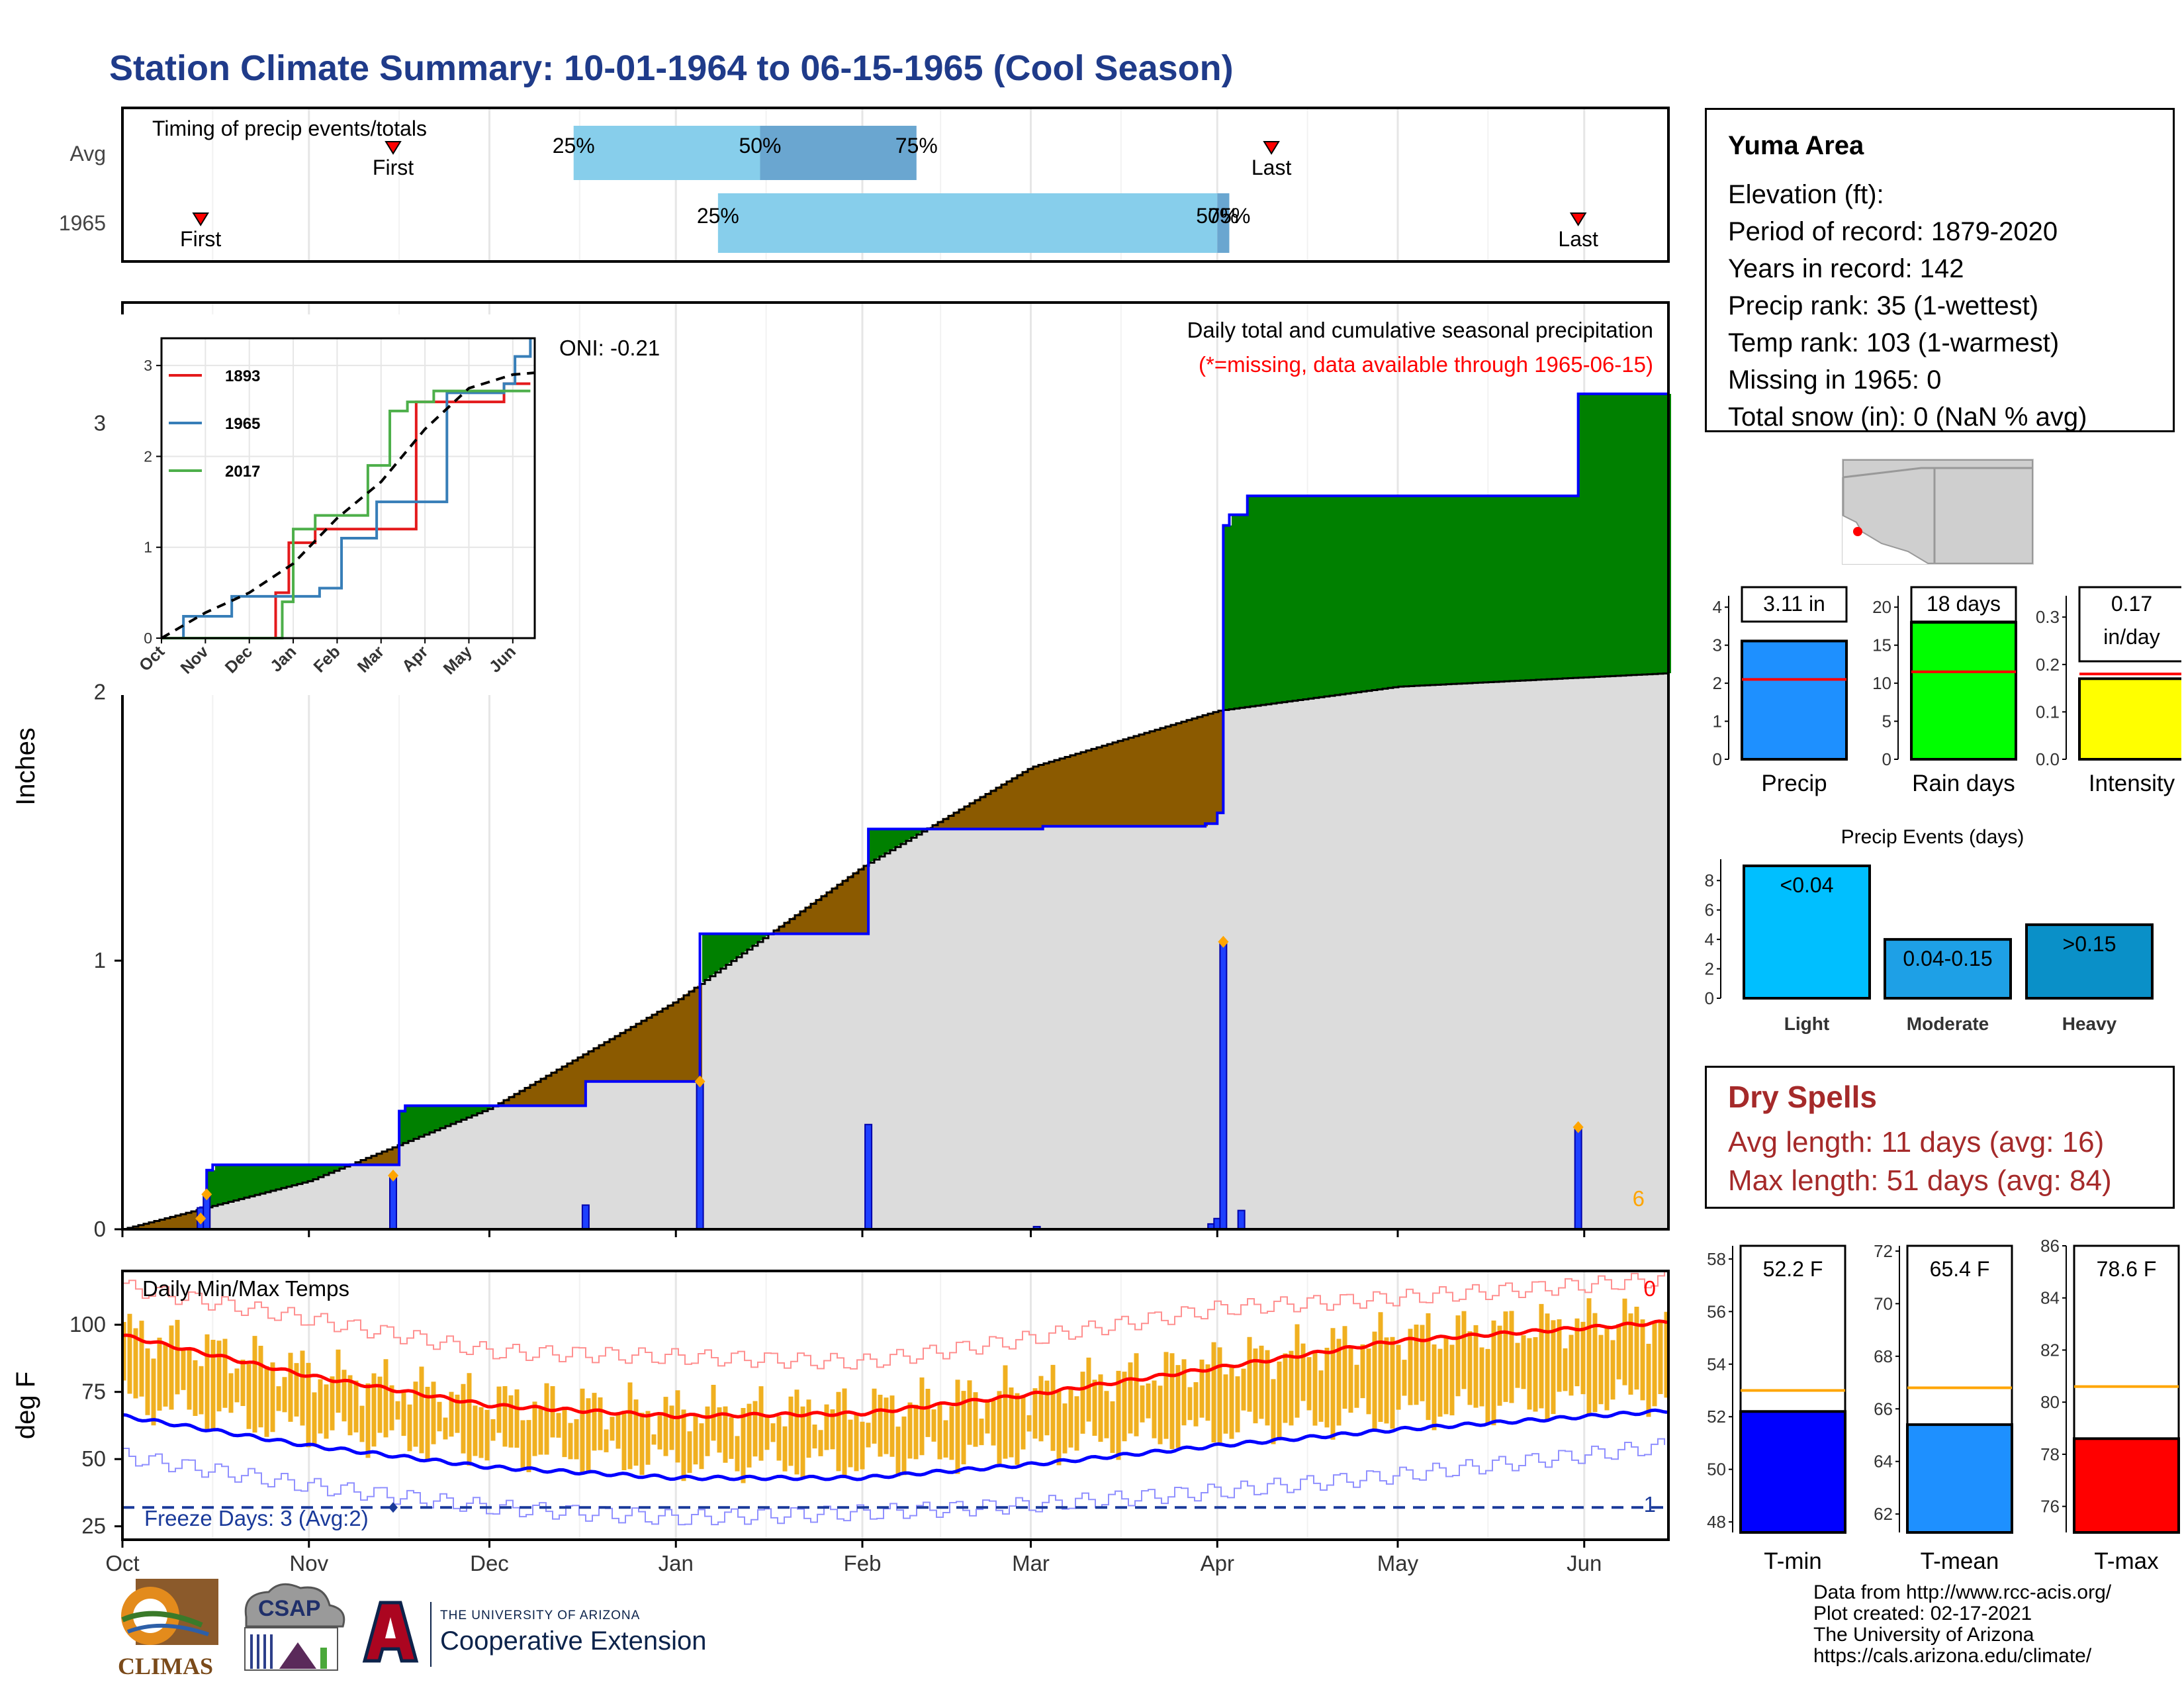 The width and height of the screenshot is (2184, 1688). I want to click on timing-label: Timing of precip events/totals, so click(289, 128).